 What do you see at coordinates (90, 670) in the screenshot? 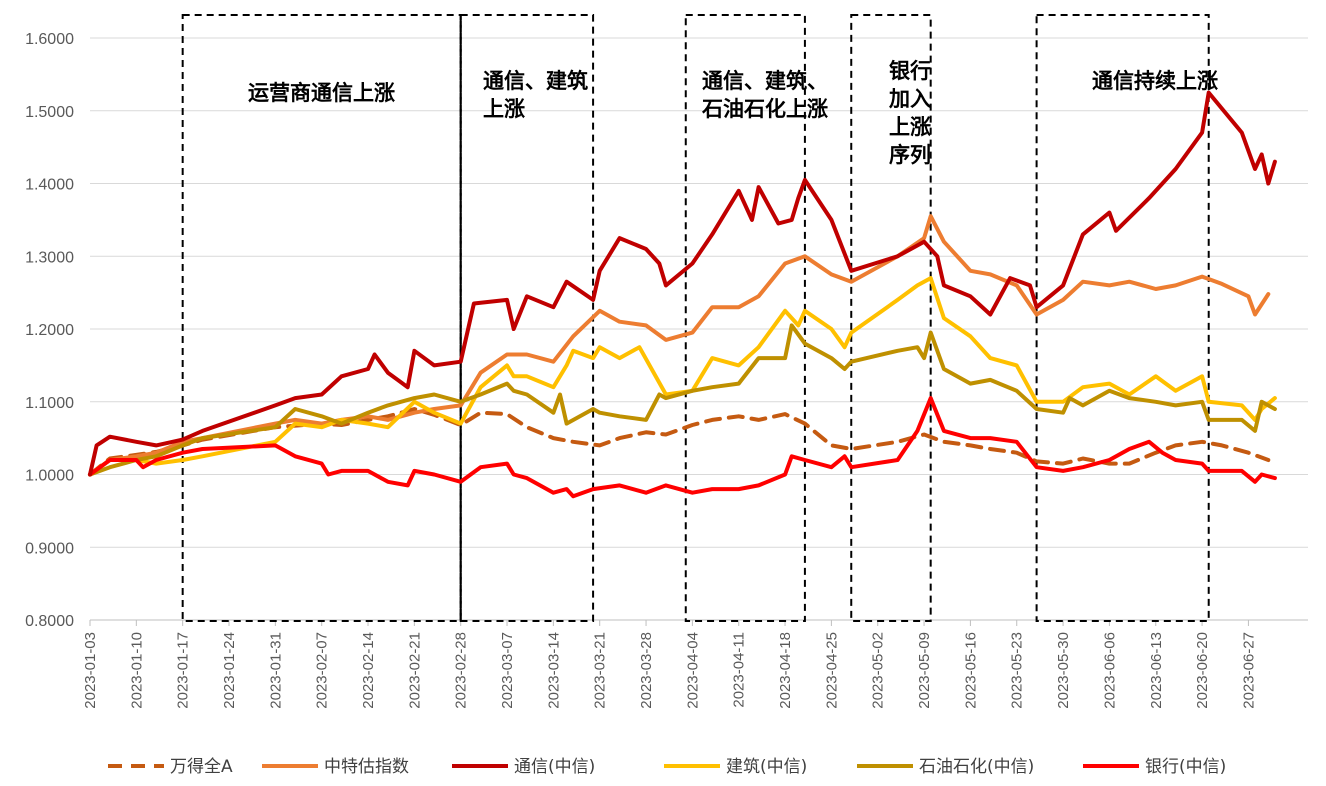
I see `x-tick-label: 2023-01-03` at bounding box center [90, 670].